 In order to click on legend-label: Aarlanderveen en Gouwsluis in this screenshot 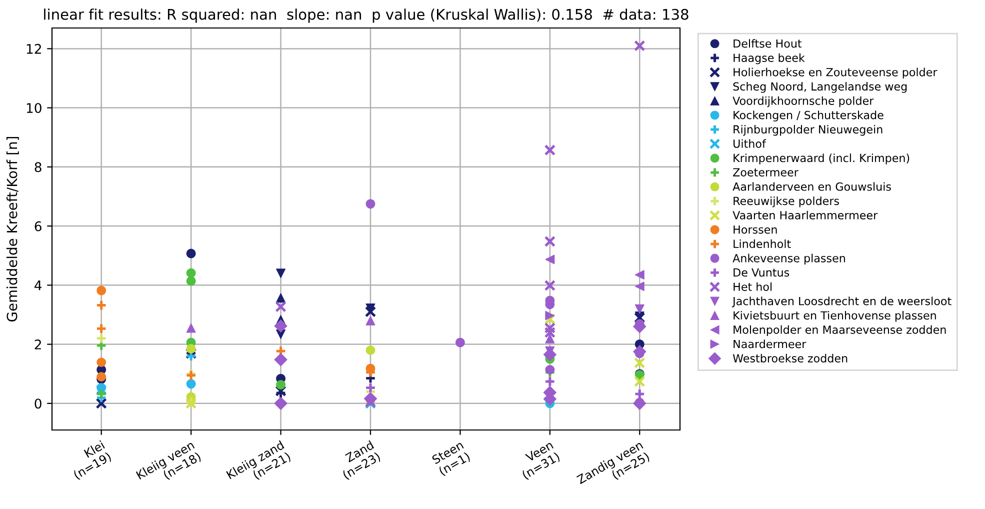, I will do `click(811, 186)`.